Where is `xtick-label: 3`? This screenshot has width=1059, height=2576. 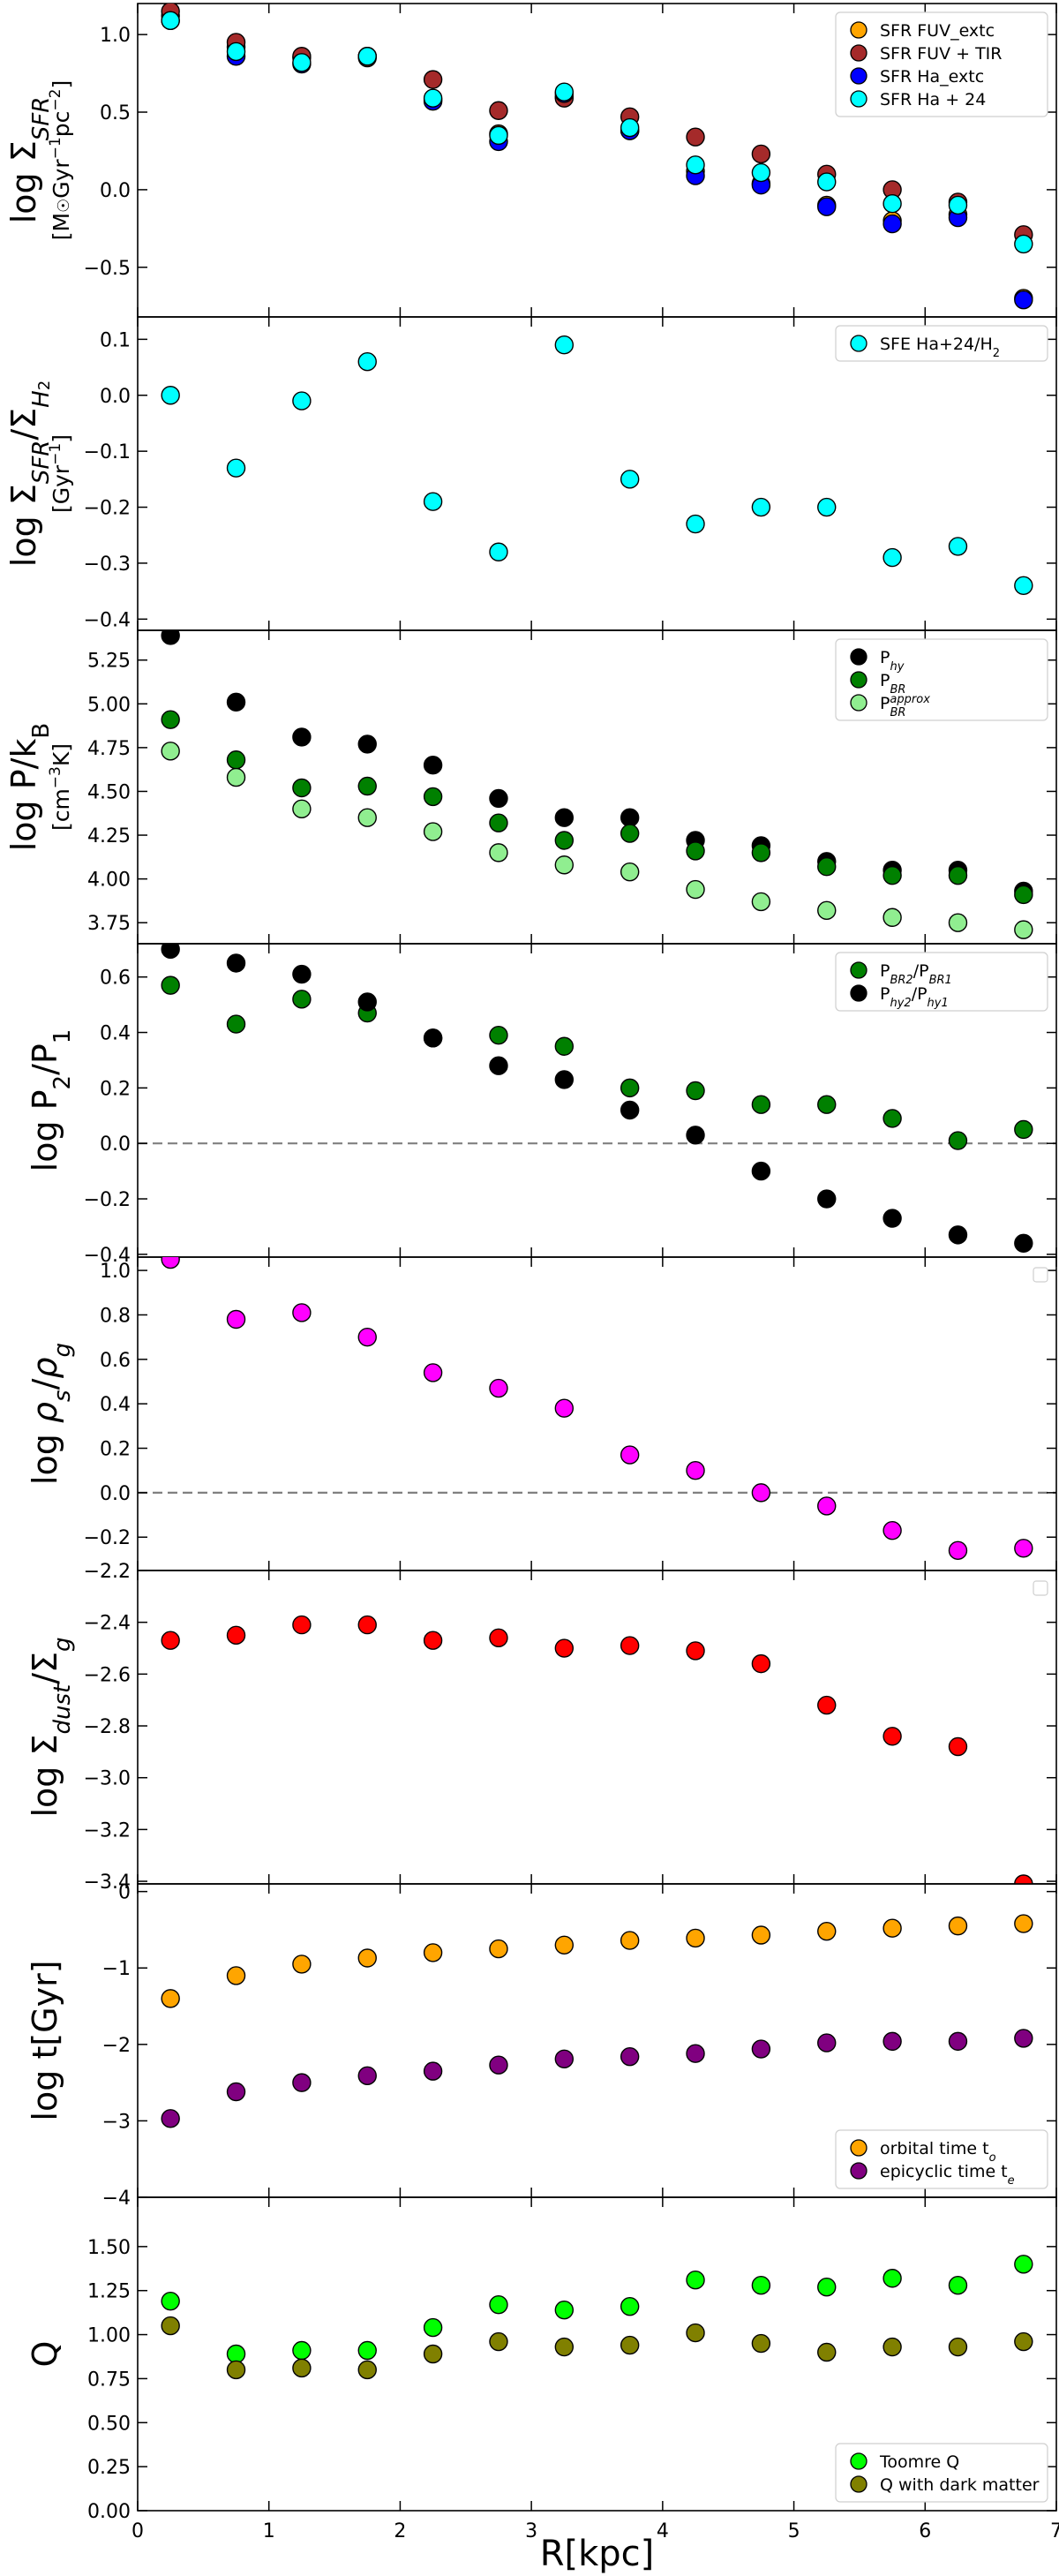 xtick-label: 3 is located at coordinates (531, 2531).